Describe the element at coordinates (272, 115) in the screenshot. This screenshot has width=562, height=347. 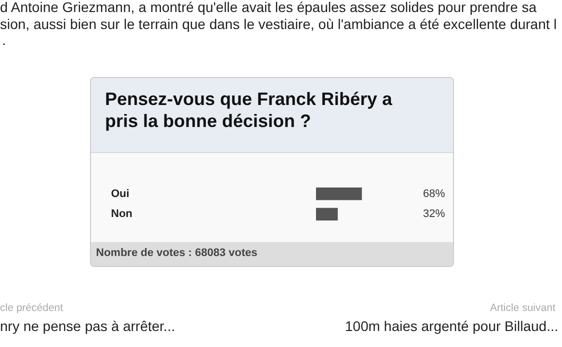
I see `chart-title: Pensez-vous que Franck Ribéry a pris la bonne décision ?` at that location.